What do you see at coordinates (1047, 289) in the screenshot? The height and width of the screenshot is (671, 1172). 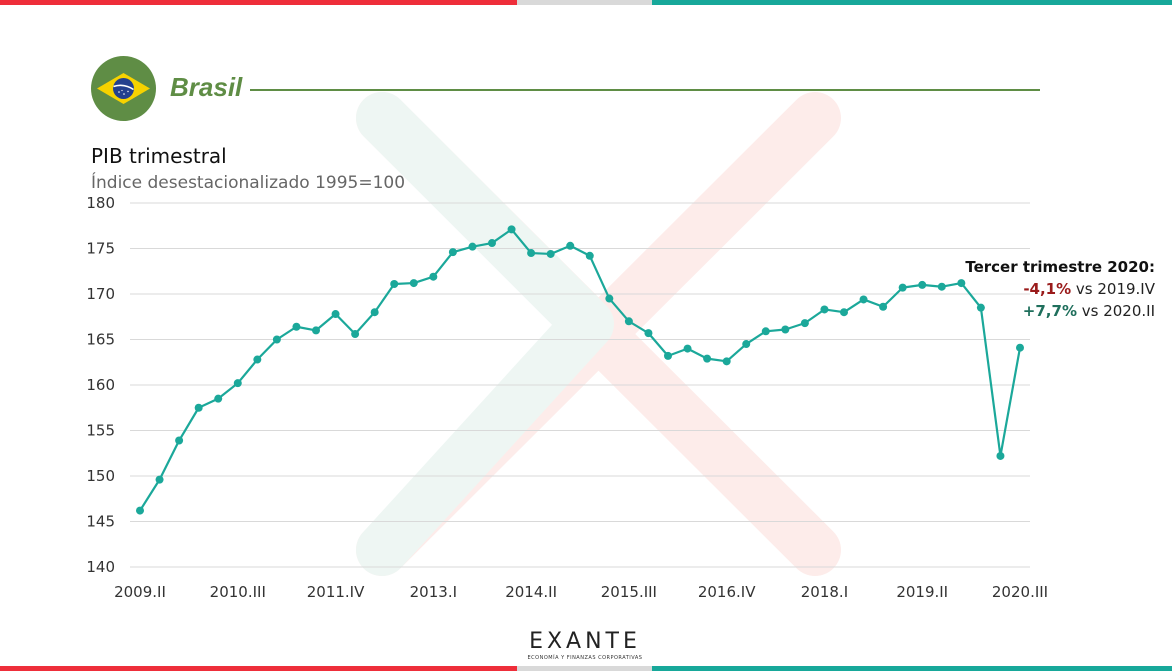 I see `annotation-value-1: -4,1%` at bounding box center [1047, 289].